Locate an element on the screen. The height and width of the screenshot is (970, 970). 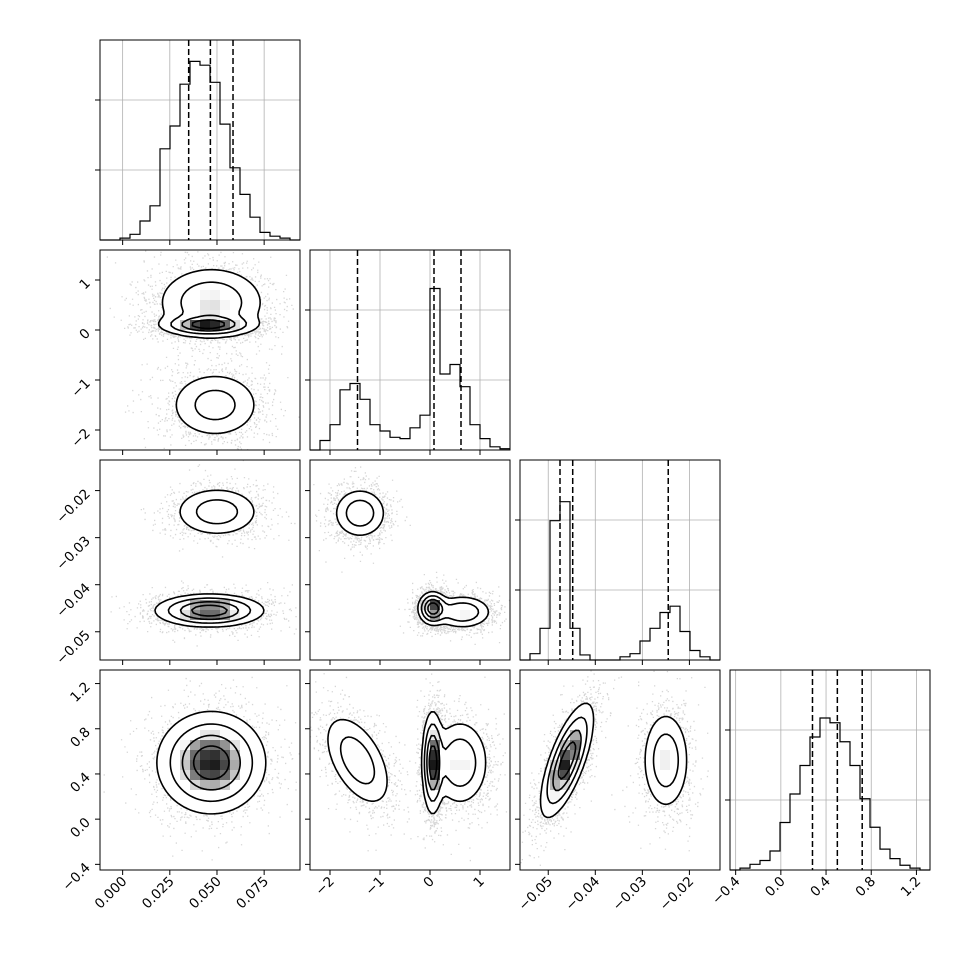
x-tick-label: 0 is located at coordinates (428, 882).